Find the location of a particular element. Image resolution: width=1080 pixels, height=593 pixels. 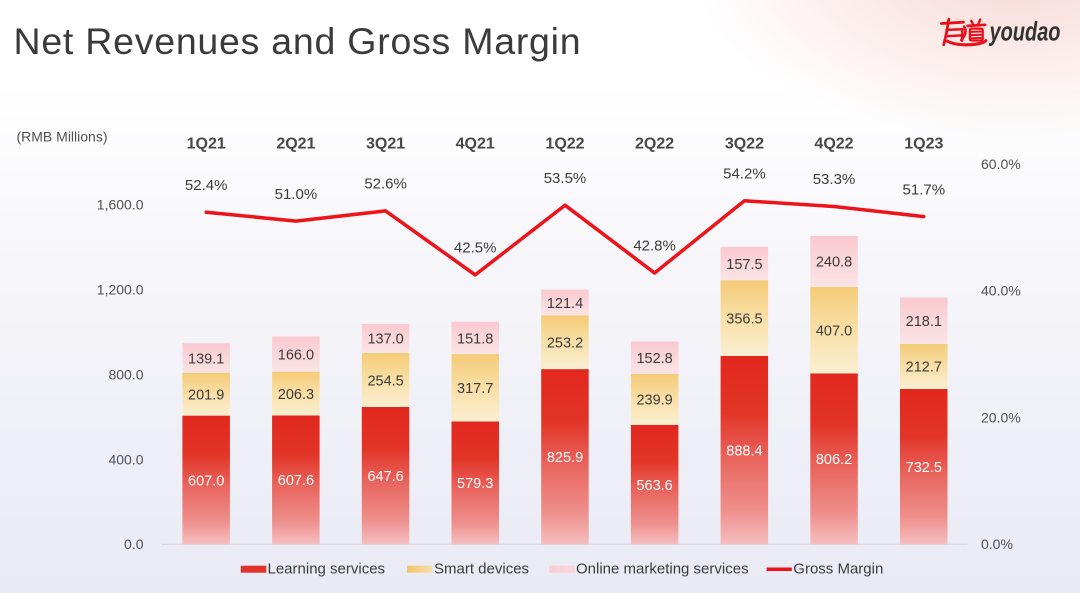

svg-text: 4Q22 is located at coordinates (833, 144).